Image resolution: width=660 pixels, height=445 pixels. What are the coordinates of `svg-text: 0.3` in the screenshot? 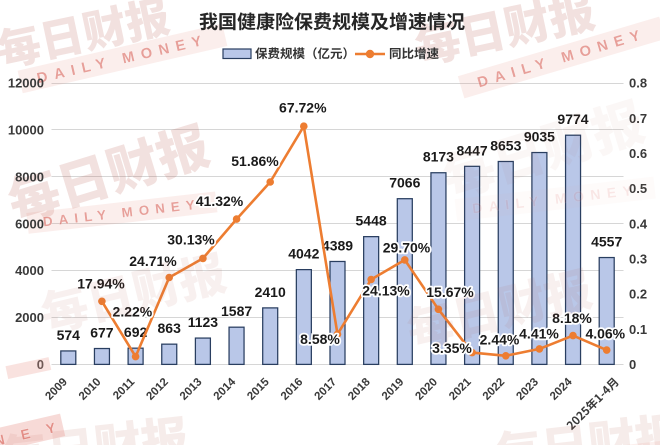 It's located at (638, 259).